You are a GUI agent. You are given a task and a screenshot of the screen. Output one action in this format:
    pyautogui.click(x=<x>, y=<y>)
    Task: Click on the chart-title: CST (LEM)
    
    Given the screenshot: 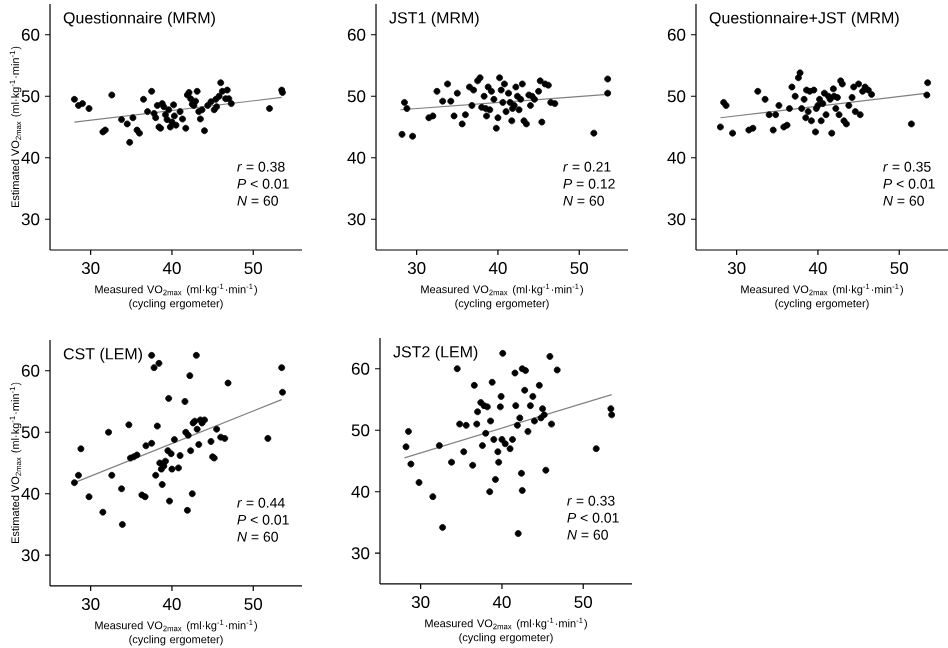 What is the action you would take?
    pyautogui.click(x=102, y=355)
    